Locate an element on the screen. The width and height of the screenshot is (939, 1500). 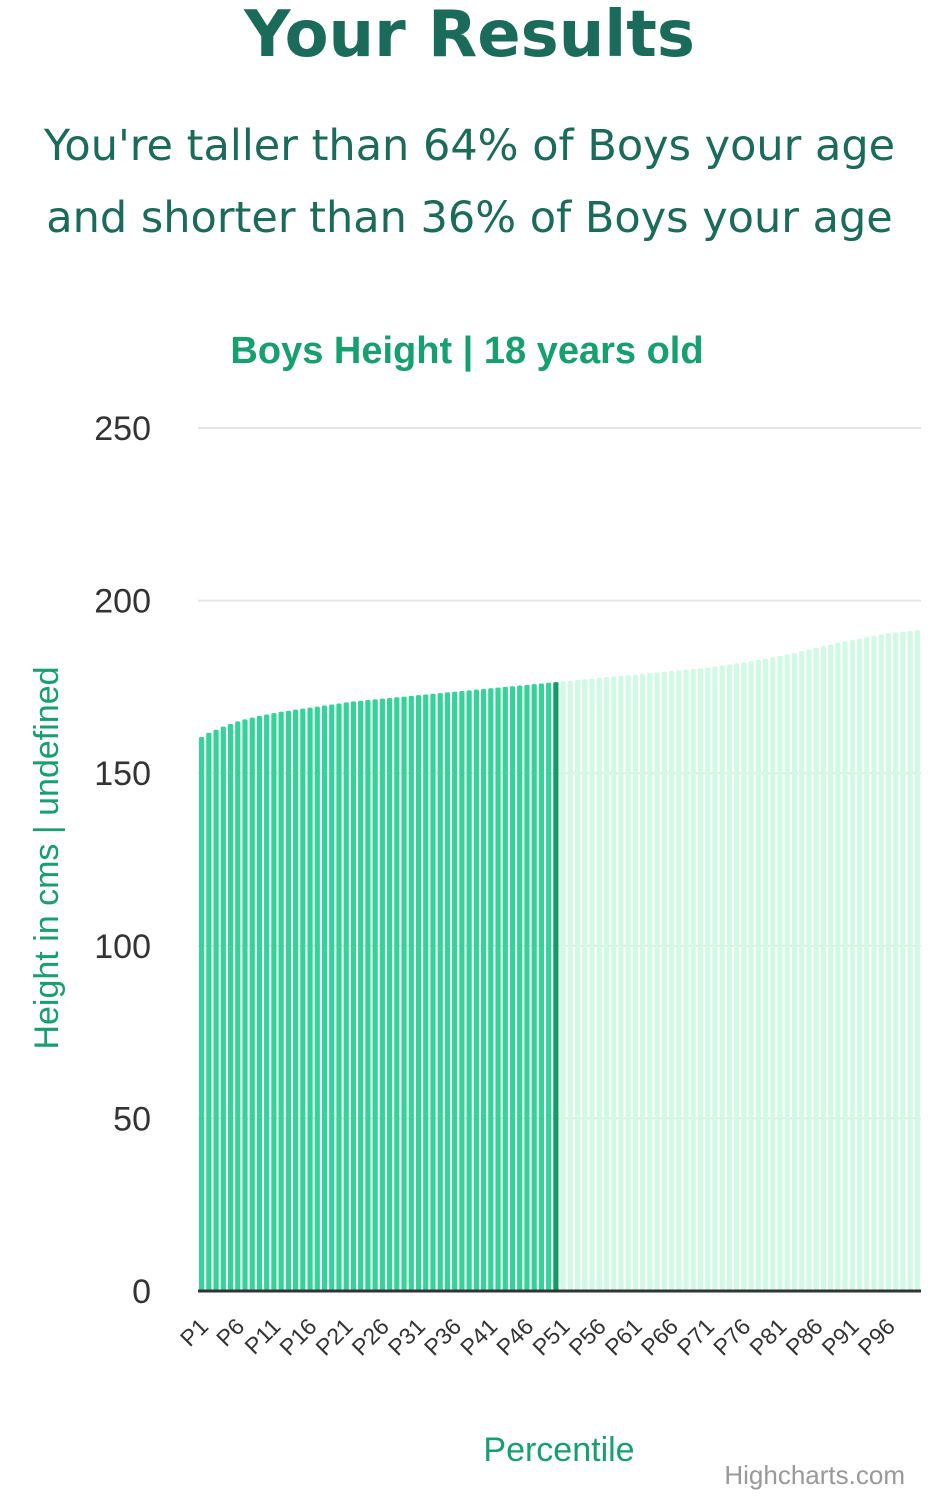
bar-user-percentile is located at coordinates (556, 986).